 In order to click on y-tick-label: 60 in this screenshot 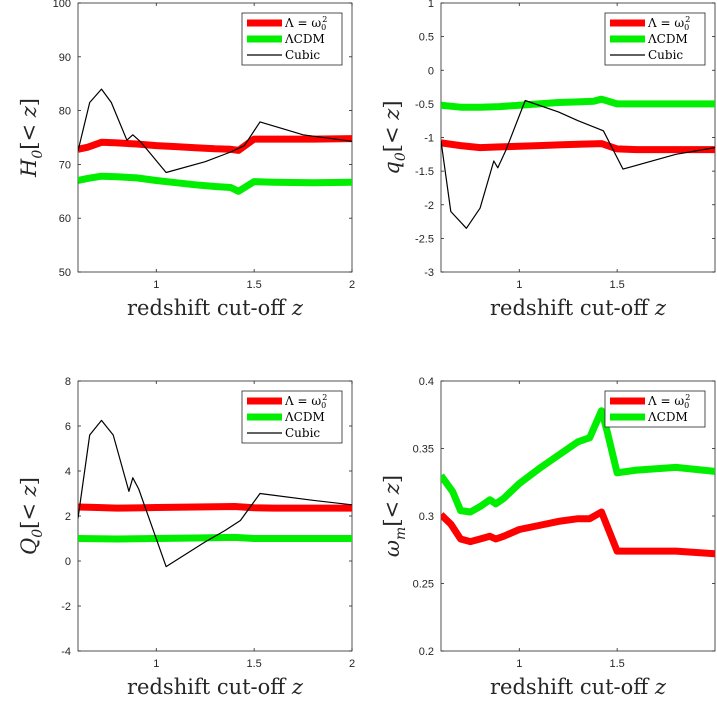, I will do `click(65, 219)`.